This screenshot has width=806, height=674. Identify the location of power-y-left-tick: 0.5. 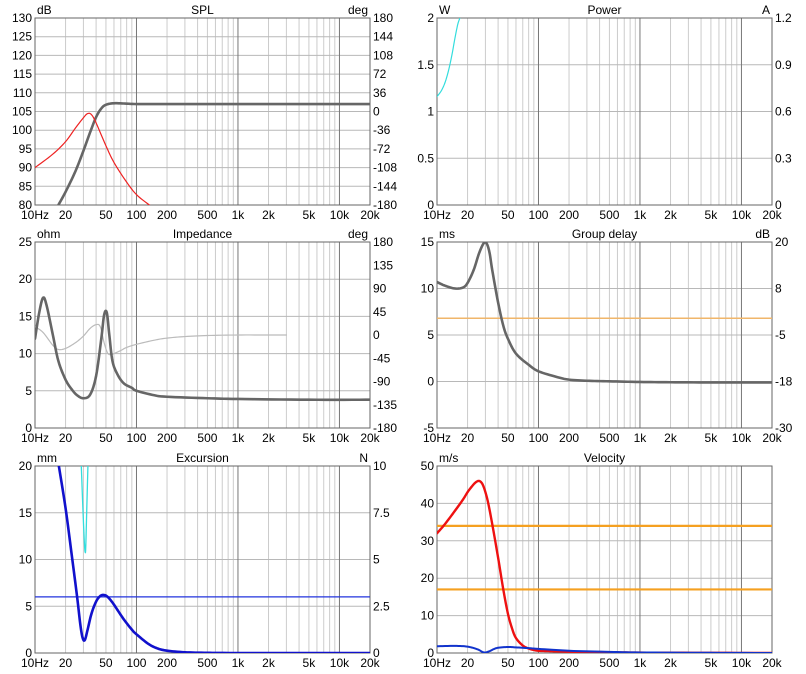
(425, 158).